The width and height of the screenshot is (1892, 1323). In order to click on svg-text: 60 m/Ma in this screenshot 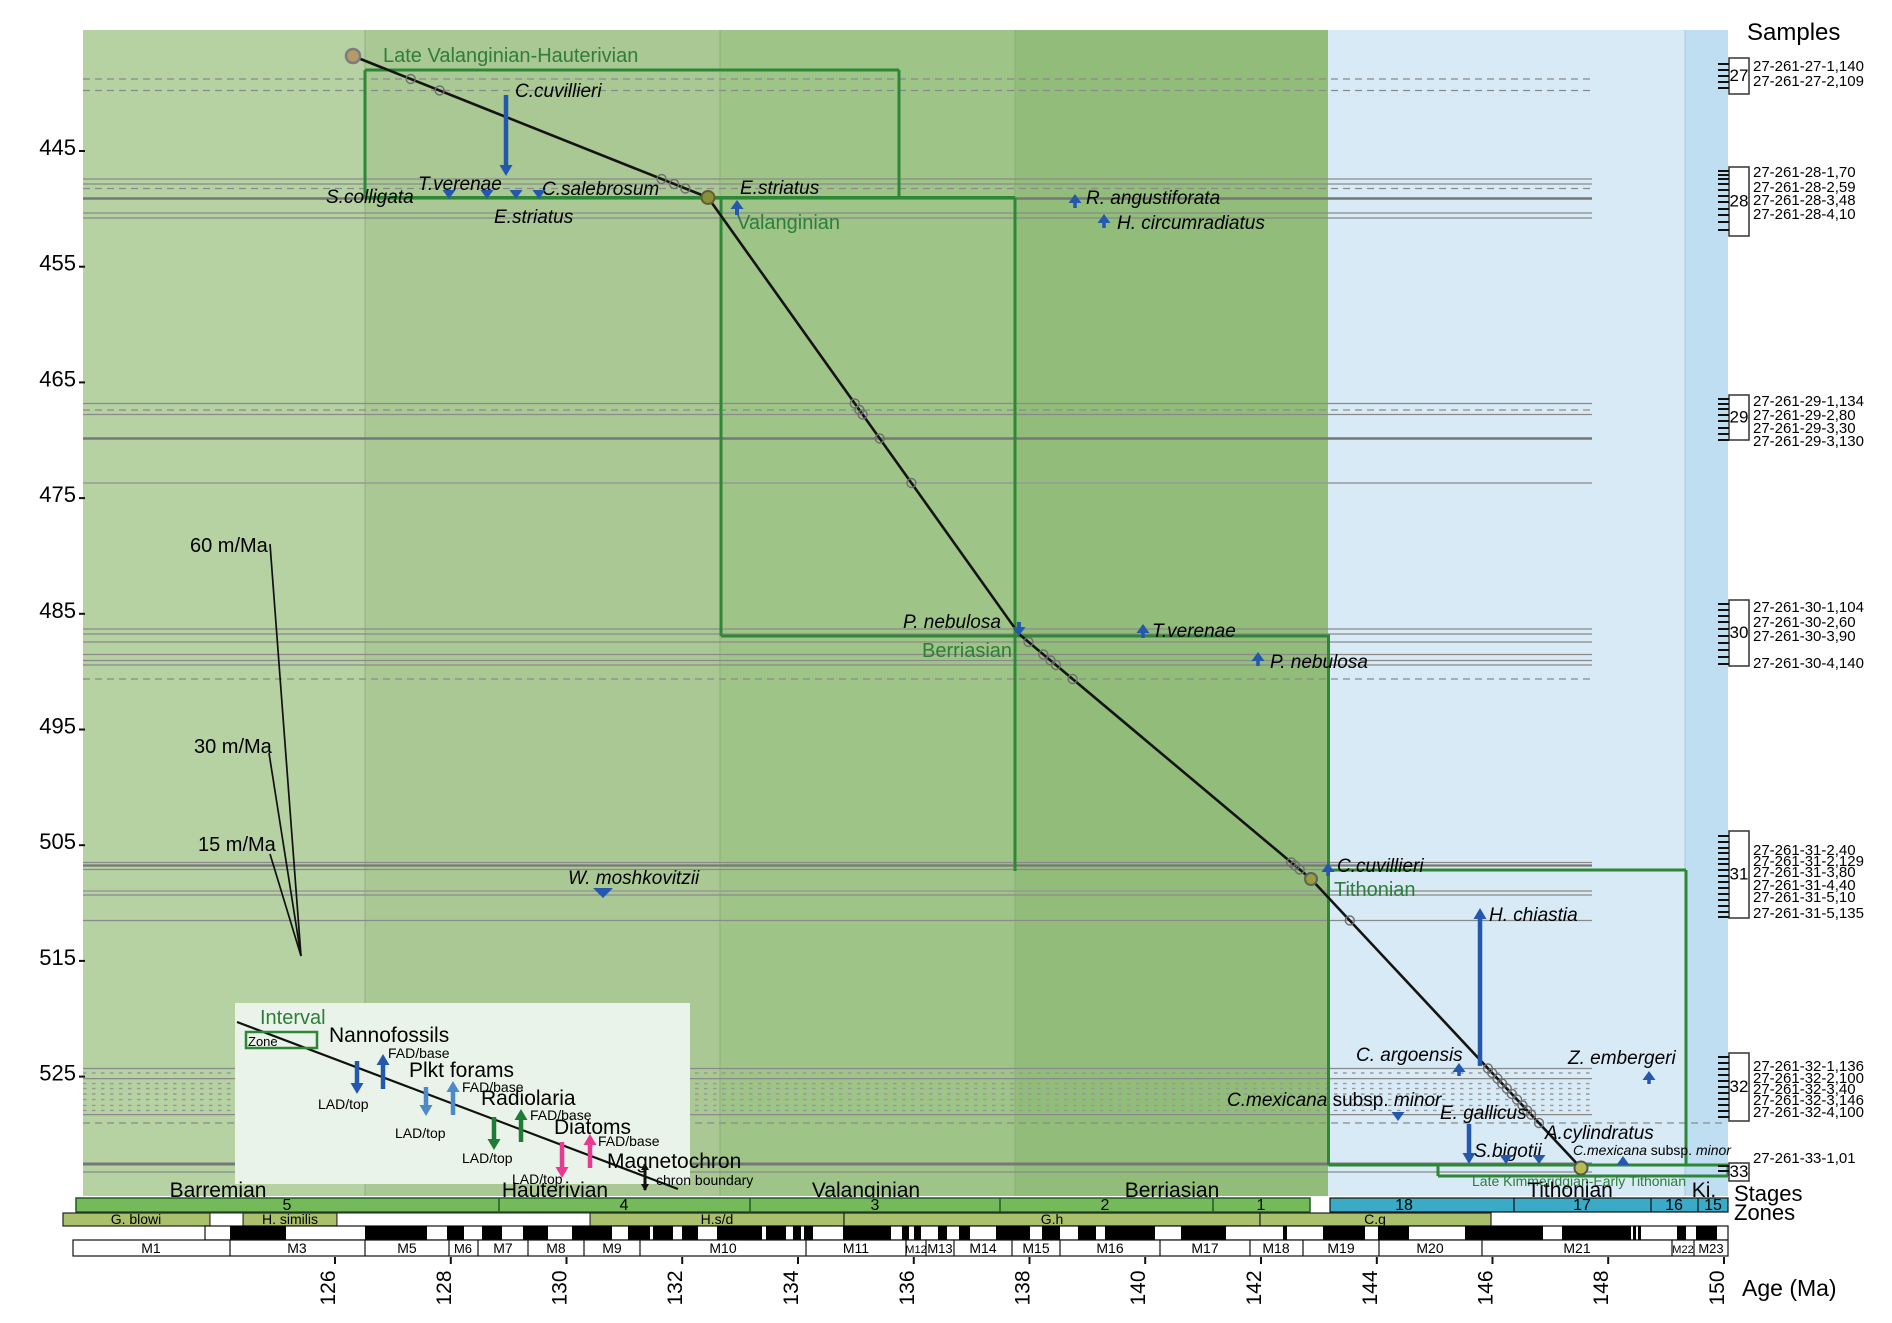, I will do `click(229, 546)`.